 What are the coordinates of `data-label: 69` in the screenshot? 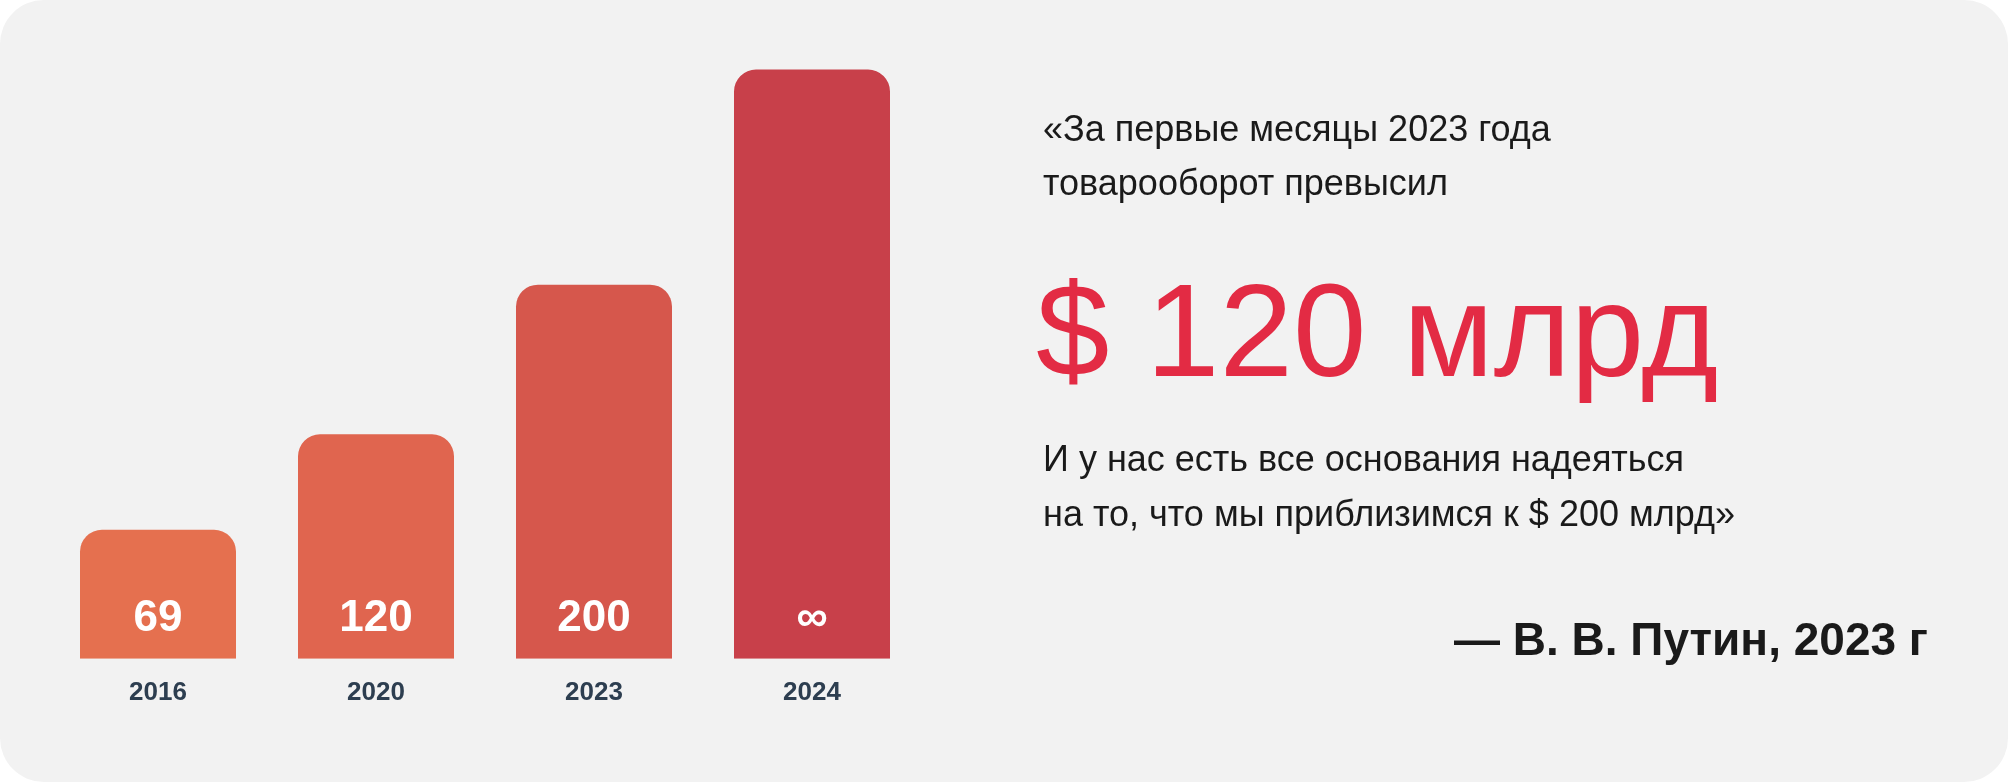 It's located at (158, 615).